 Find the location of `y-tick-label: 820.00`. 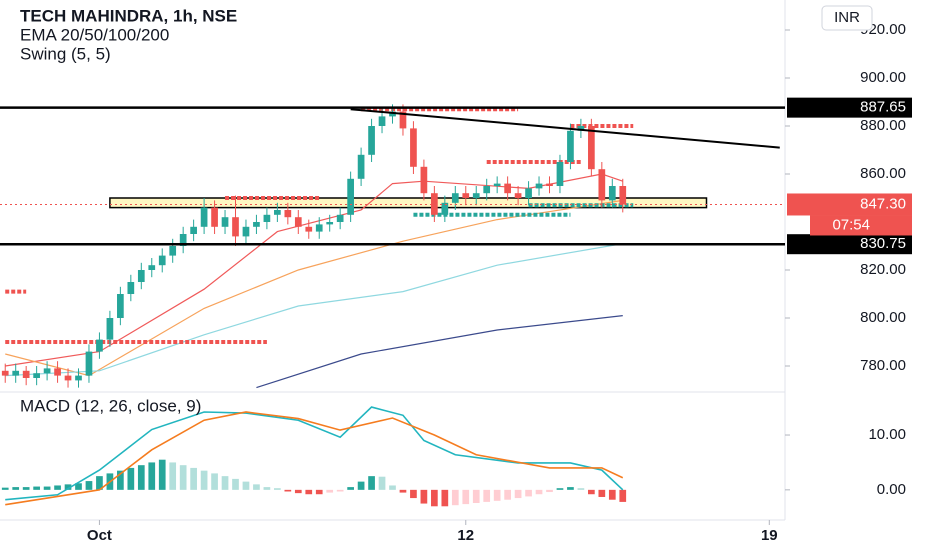

y-tick-label: 820.00 is located at coordinates (883, 269).